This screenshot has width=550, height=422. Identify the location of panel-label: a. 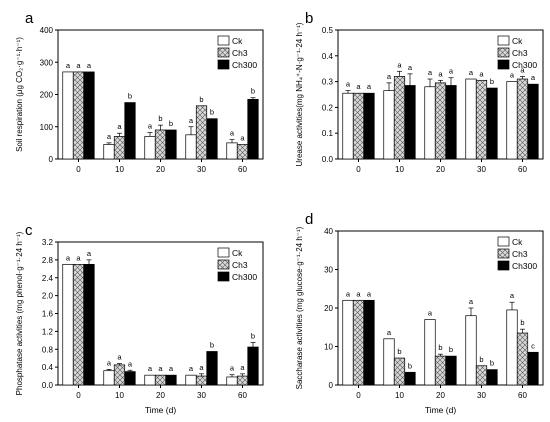
(29, 18).